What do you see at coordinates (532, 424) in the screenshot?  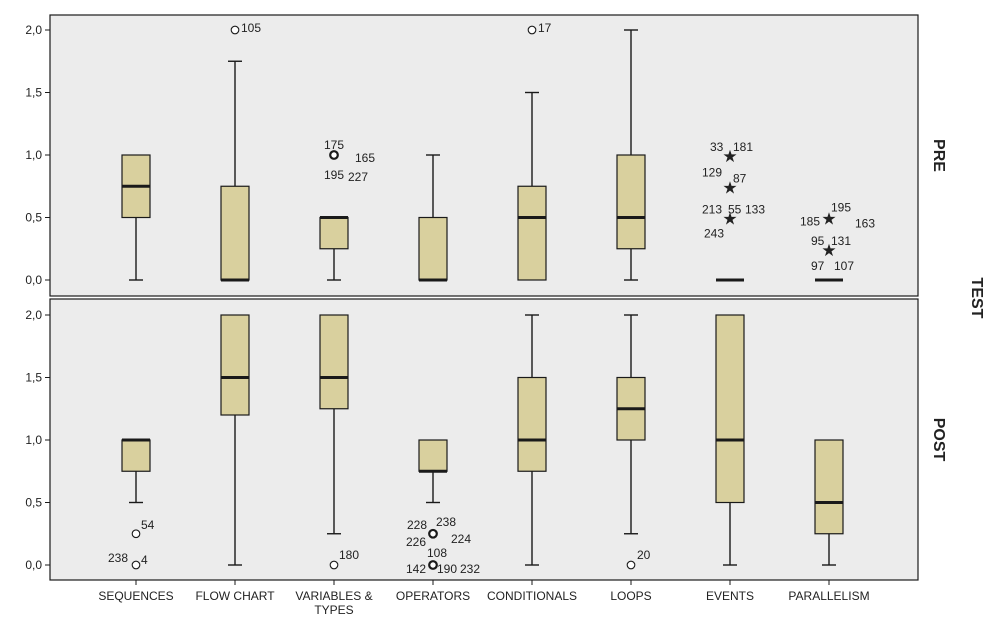 I see `box-post-conditionals-iqr` at bounding box center [532, 424].